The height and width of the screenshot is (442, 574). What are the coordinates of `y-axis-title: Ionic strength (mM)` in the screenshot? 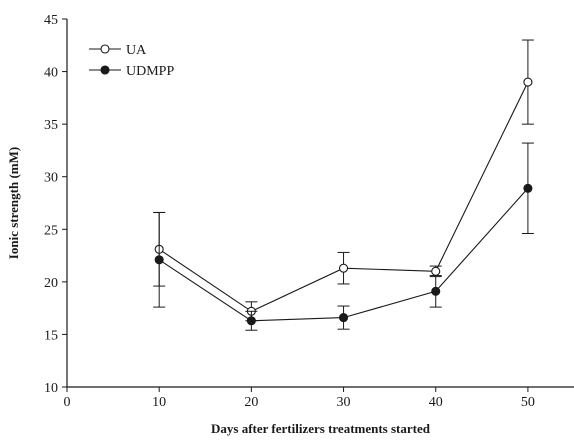 It's located at (13, 203).